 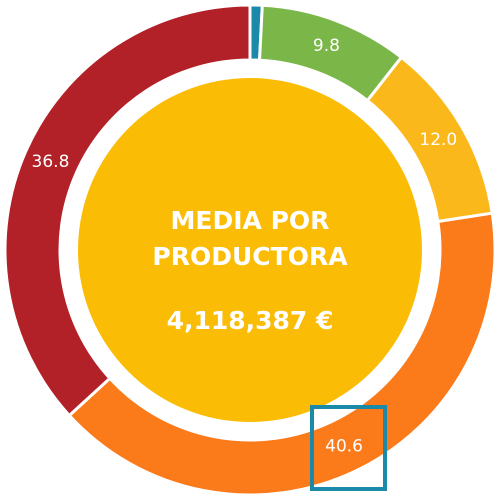 What do you see at coordinates (438, 140) in the screenshot?
I see `value-label: 12.0` at bounding box center [438, 140].